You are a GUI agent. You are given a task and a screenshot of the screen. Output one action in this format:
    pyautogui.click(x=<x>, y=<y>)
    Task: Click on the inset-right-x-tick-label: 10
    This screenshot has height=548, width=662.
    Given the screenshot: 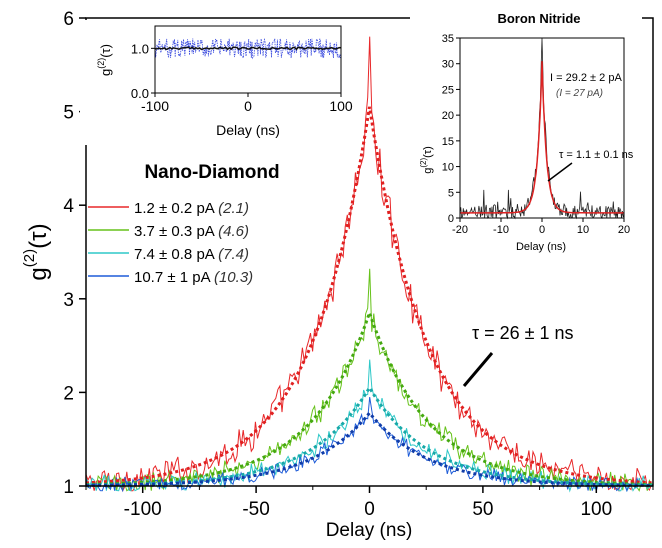 What is the action you would take?
    pyautogui.click(x=583, y=230)
    